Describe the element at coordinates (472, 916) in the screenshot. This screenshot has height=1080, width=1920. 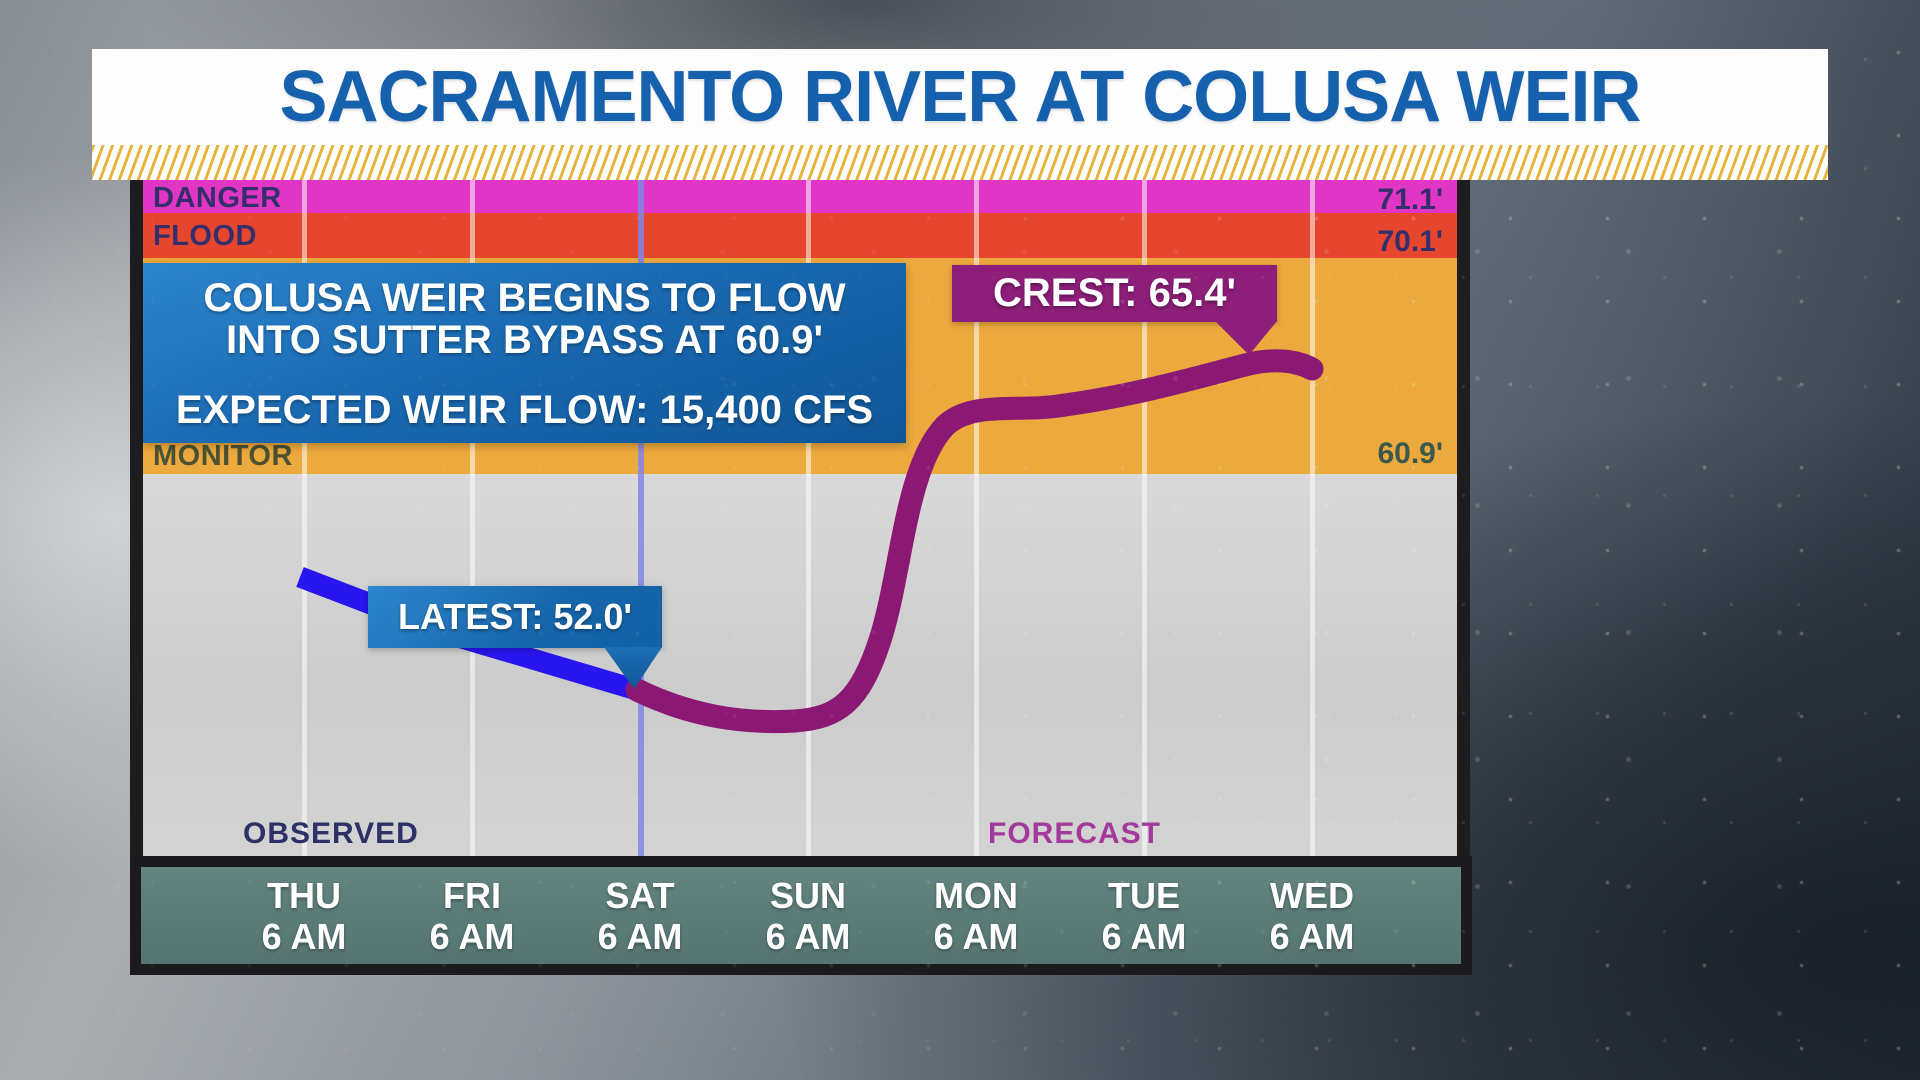
I see `axis-day-label: FRI 6 AM` at that location.